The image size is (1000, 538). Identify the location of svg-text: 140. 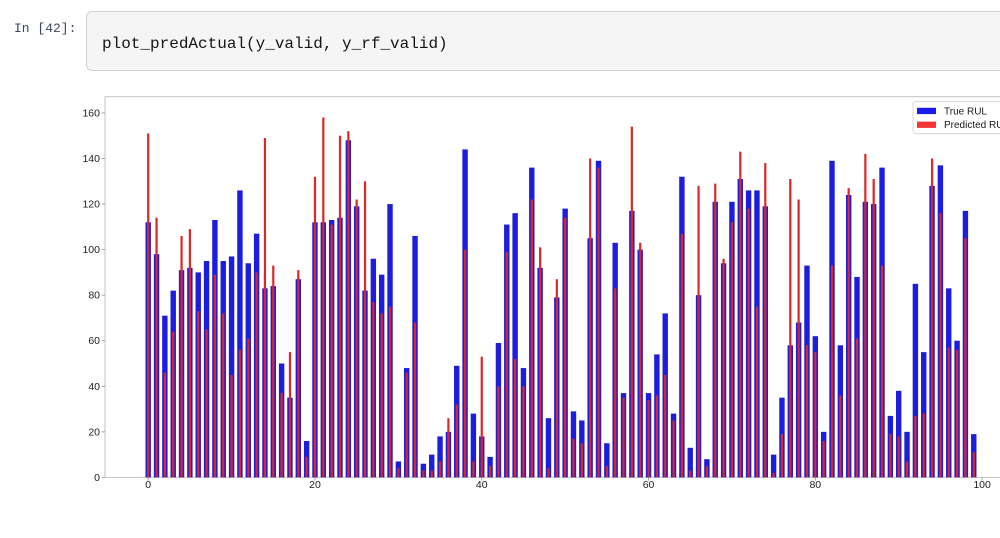
(91, 159).